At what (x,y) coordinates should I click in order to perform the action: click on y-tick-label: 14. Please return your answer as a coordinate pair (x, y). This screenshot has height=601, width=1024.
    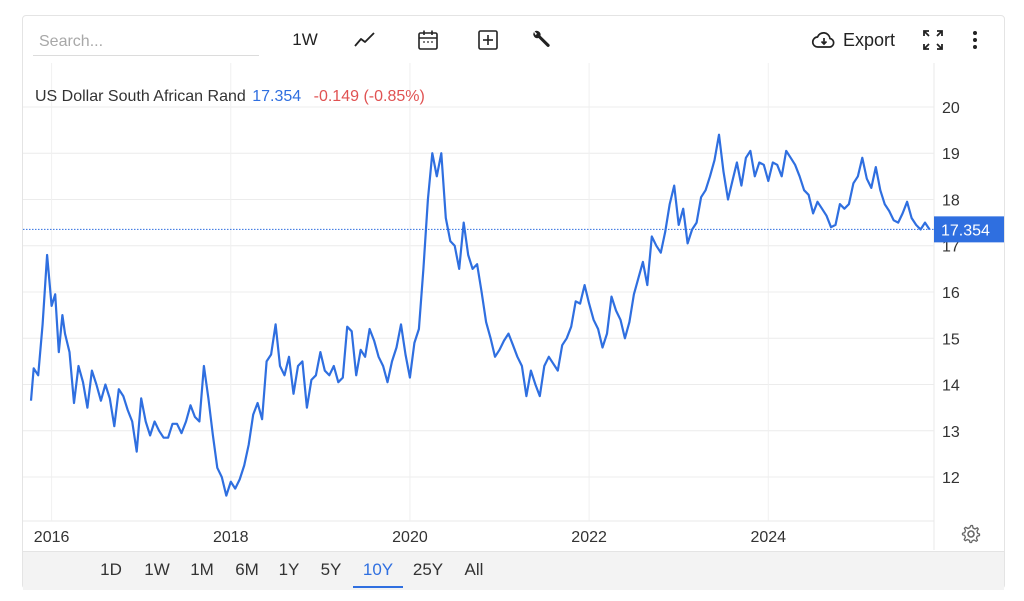
    Looking at the image, I should click on (951, 386).